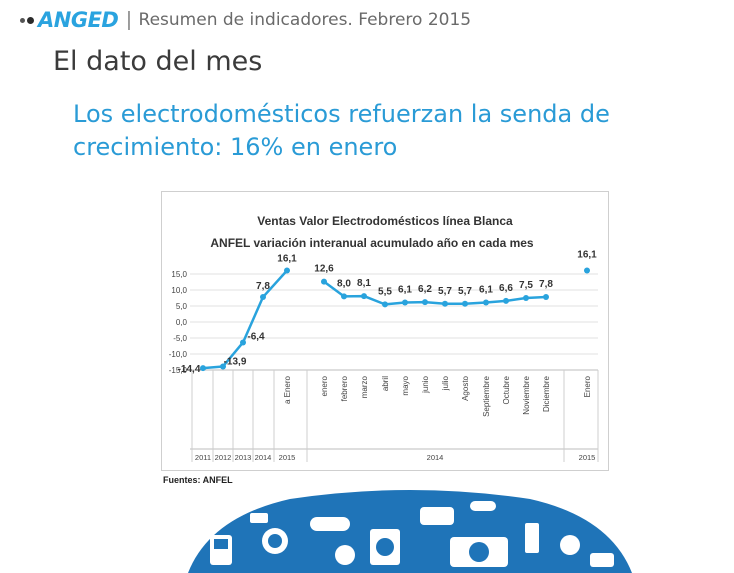  What do you see at coordinates (78, 20) in the screenshot?
I see `brand-logo: ANGED` at bounding box center [78, 20].